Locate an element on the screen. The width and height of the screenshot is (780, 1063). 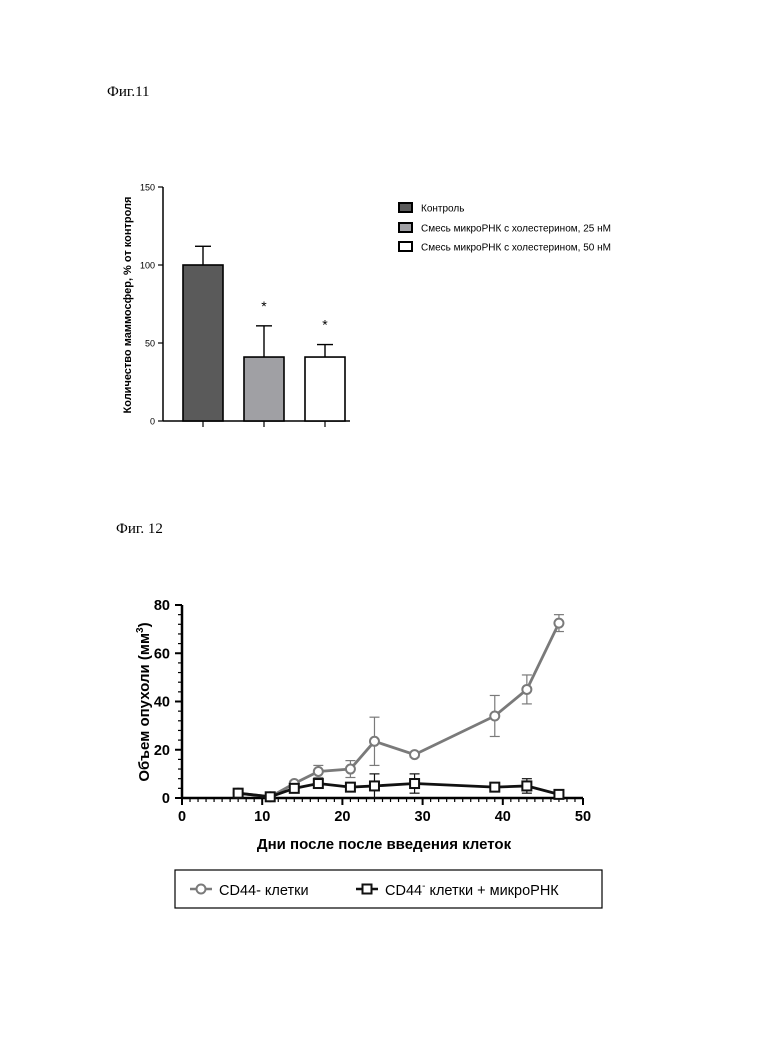
bar-chart-y-tick-label: 0 is located at coordinates (152, 422).